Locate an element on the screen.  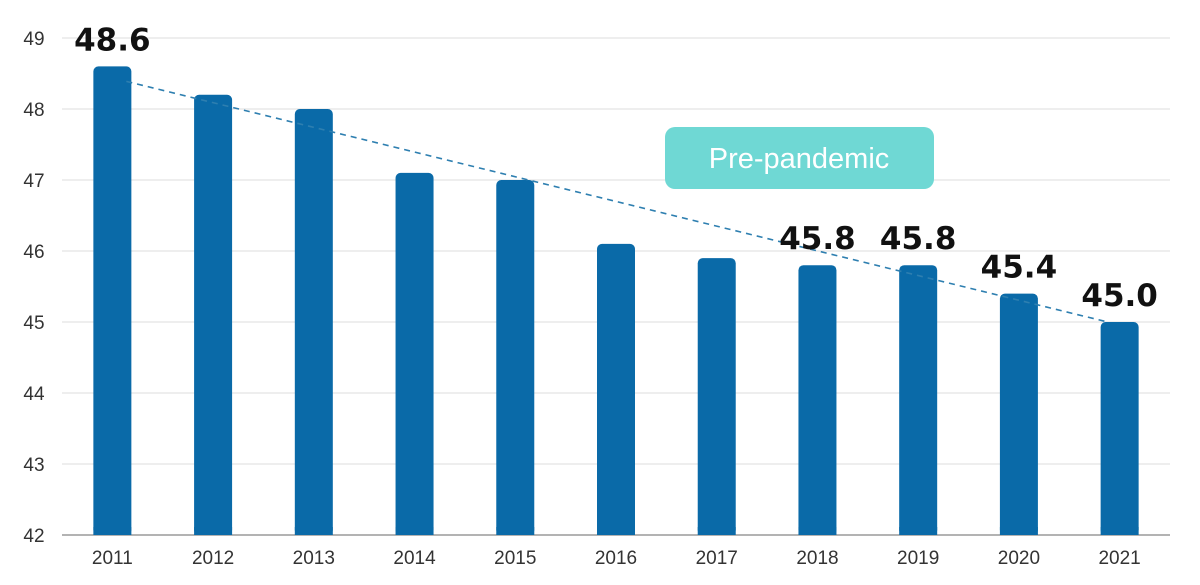
x-tick-label: 2018 is located at coordinates (817, 558).